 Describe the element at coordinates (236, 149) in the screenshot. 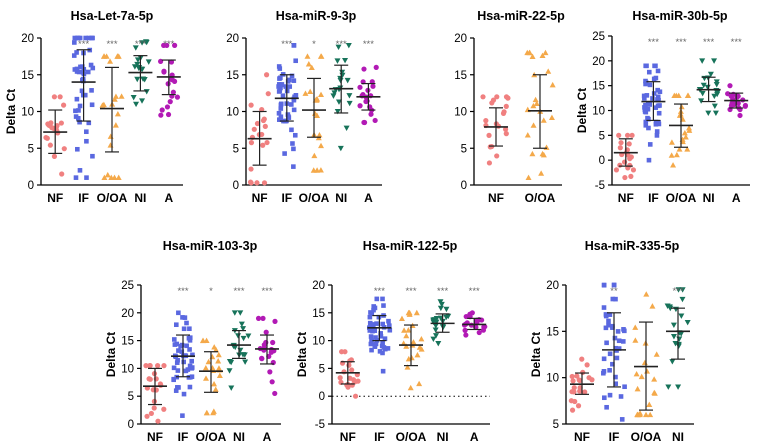

I see `y-tick-label: 5` at that location.